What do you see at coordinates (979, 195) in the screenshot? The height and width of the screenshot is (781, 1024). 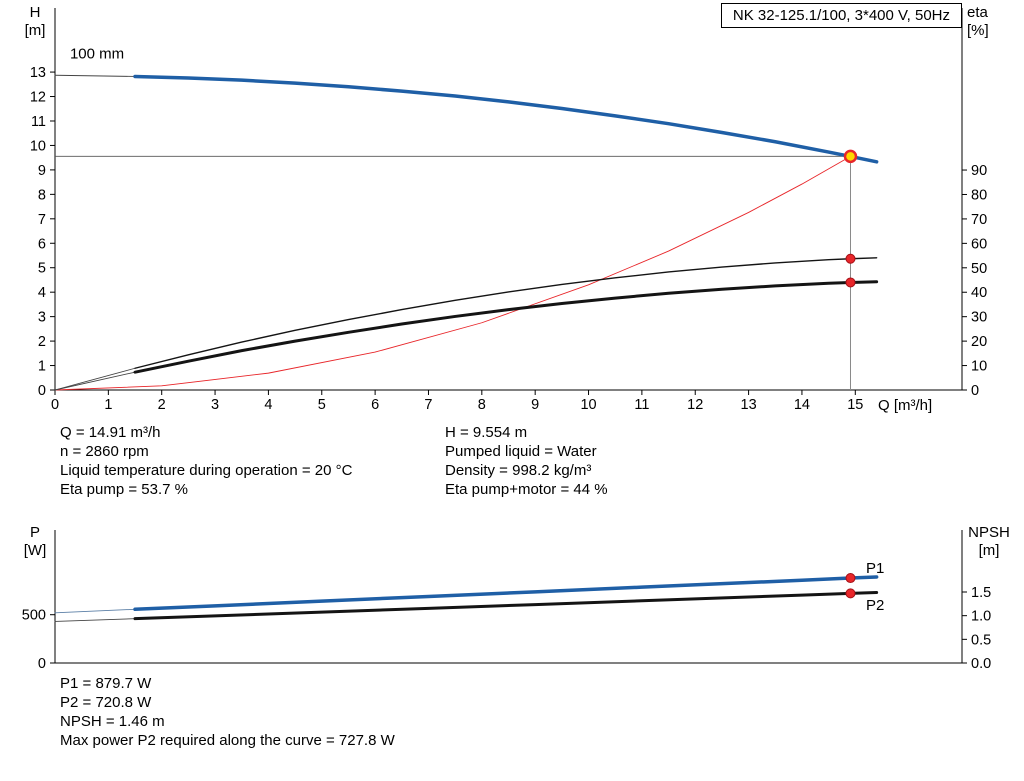 I see `right-tick-label: 80` at bounding box center [979, 195].